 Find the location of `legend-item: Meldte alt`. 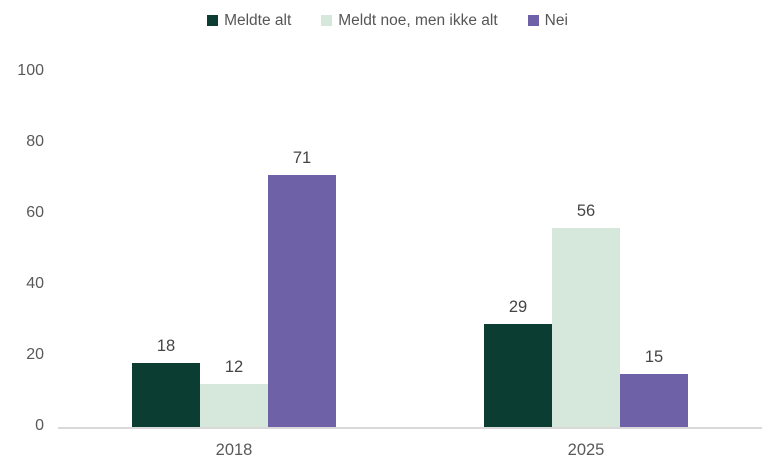

legend-item: Meldte alt is located at coordinates (249, 21).